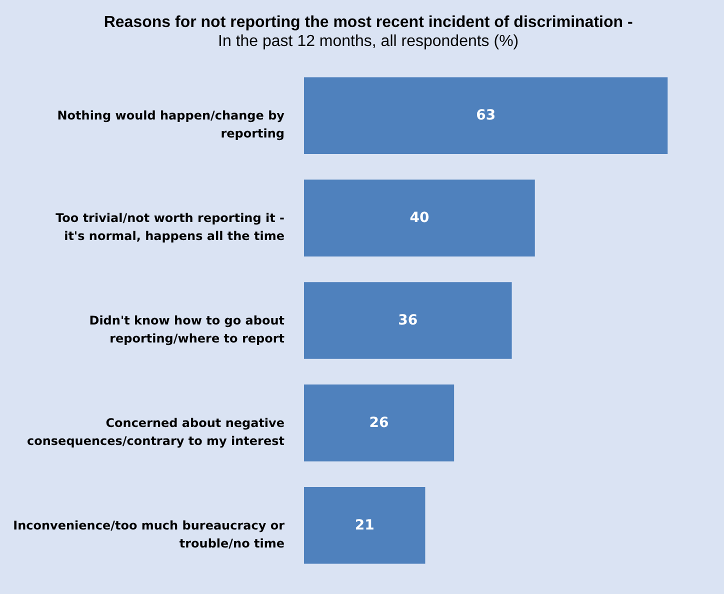 This screenshot has height=594, width=724. Describe the element at coordinates (171, 124) in the screenshot. I see `y-tick-label: Nothing would happen/change by reporting` at that location.